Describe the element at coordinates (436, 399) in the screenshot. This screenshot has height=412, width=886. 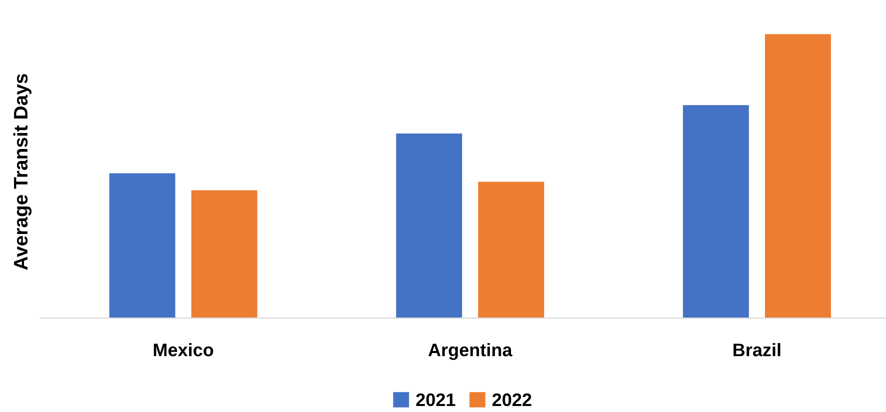
I see `legend-label: 2021` at that location.